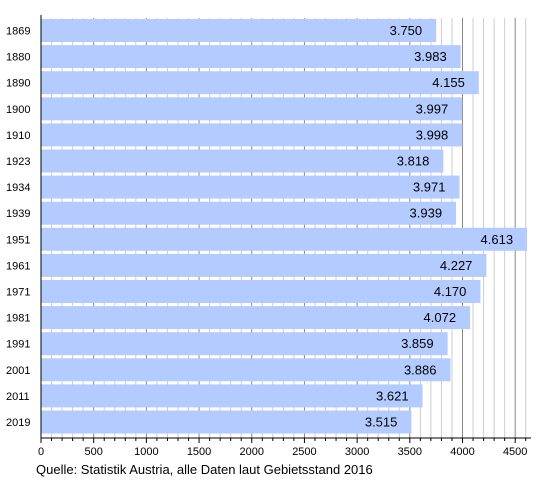 The width and height of the screenshot is (550, 480). I want to click on category-label-1939: 1939, so click(18, 214).